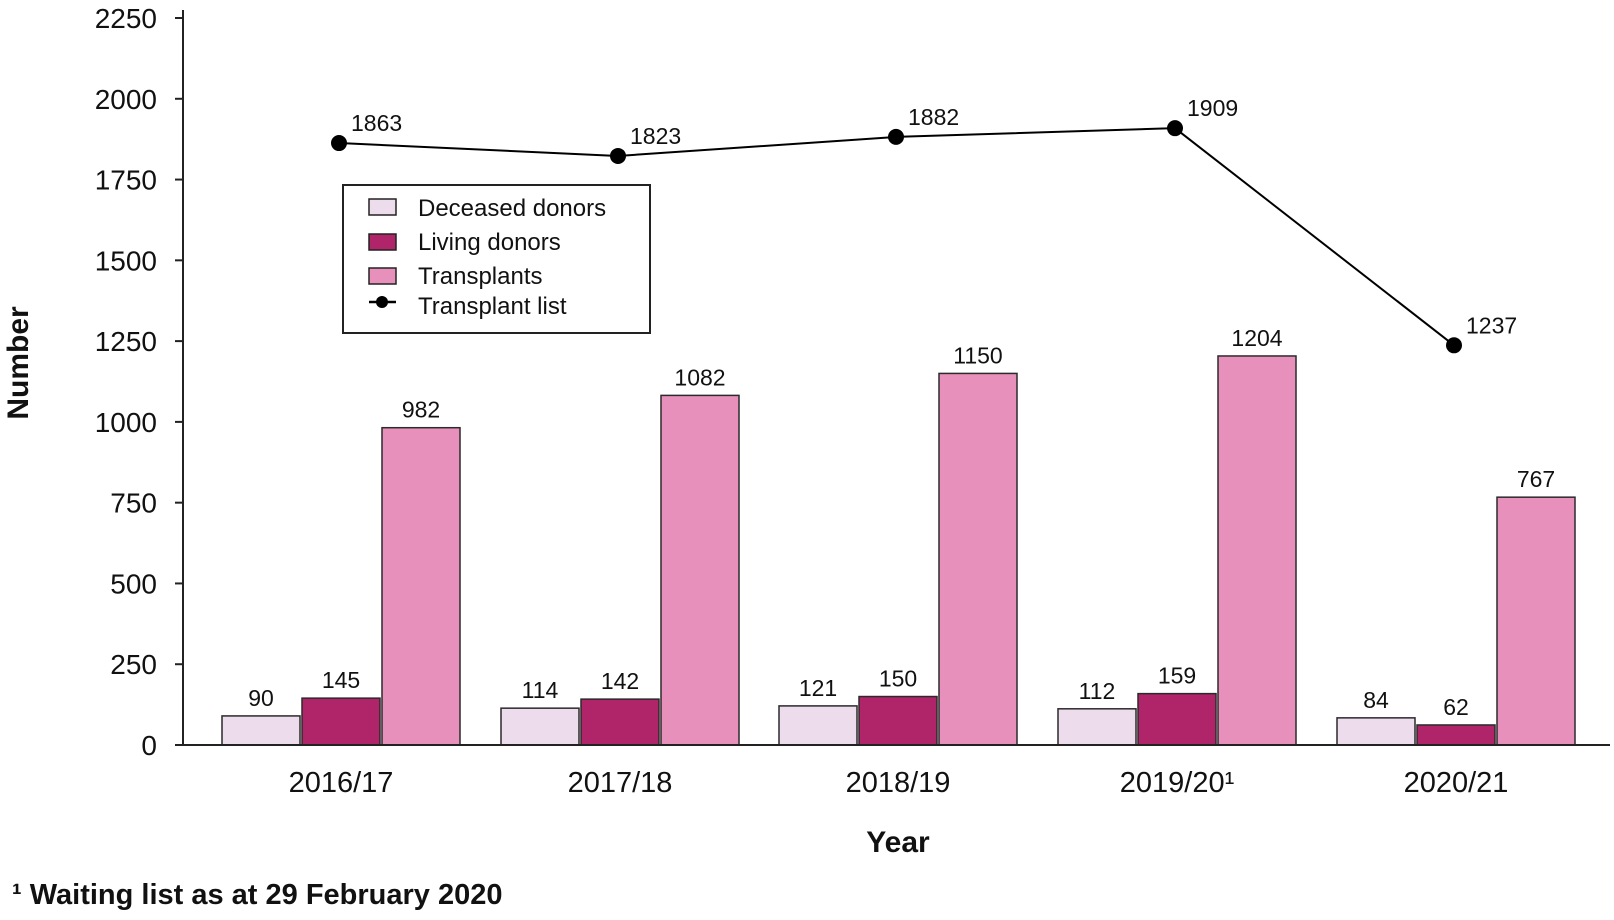  I want to click on y-tick-label: 1250, so click(126, 341).